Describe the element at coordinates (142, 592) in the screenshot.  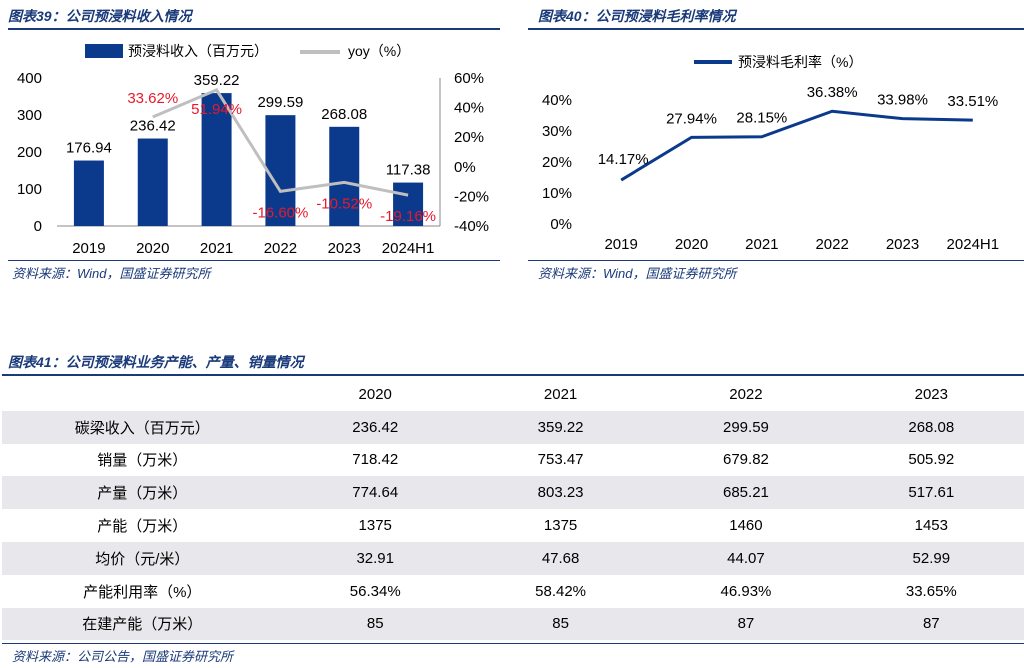
I see `row-label: 产能利用率（%）` at that location.